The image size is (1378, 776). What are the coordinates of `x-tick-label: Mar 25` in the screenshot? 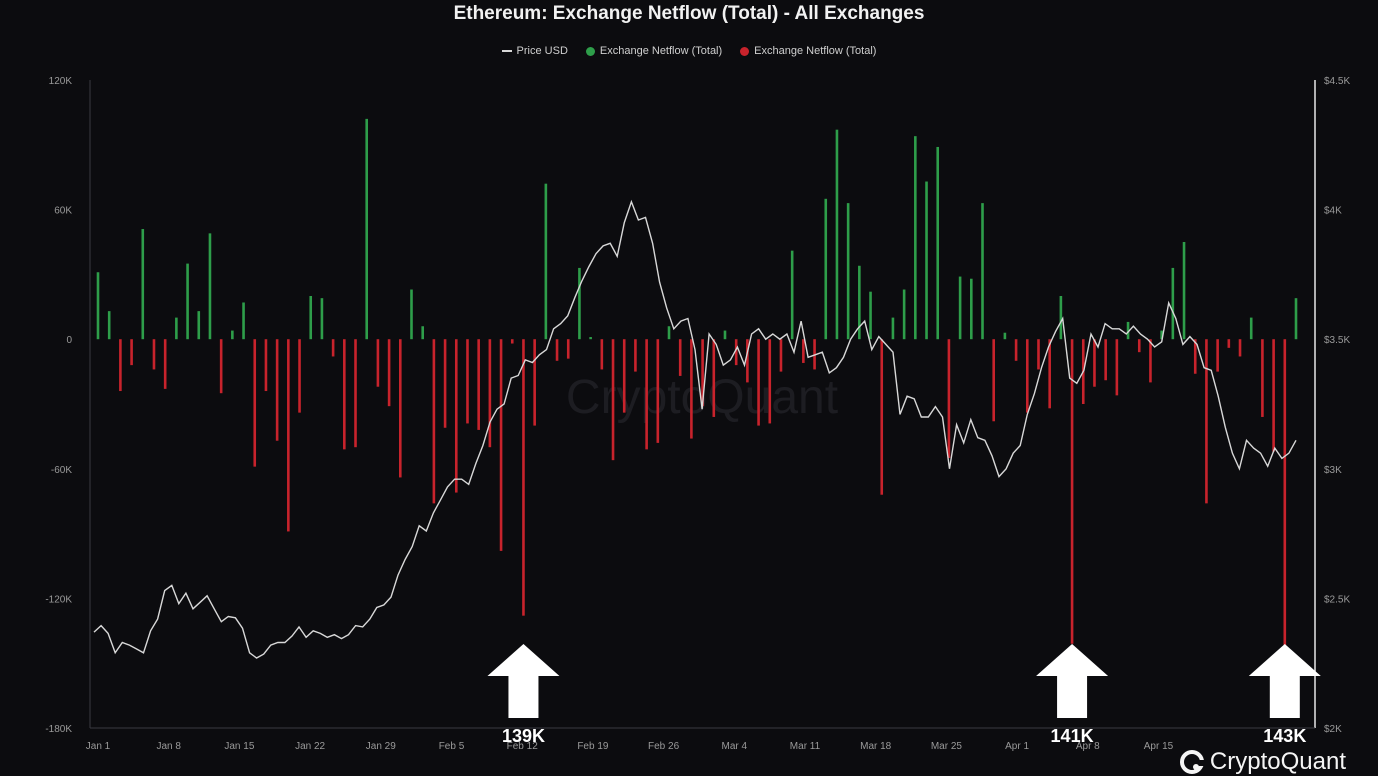 It's located at (947, 746).